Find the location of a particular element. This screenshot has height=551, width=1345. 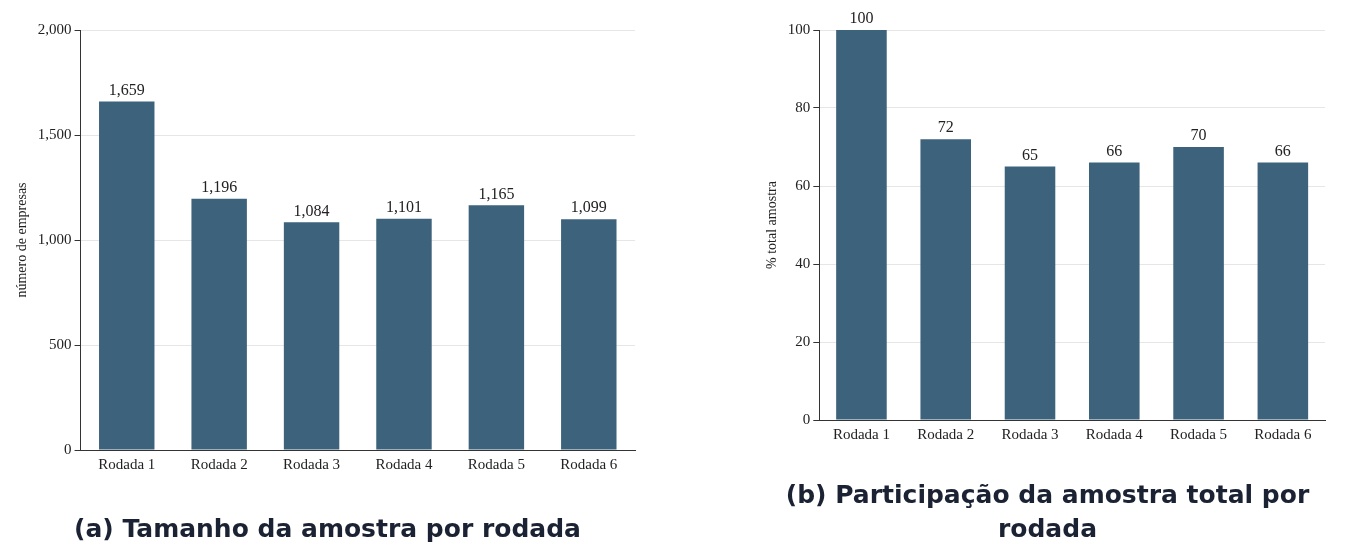

y-tick-label: 2,000 is located at coordinates (54, 28).